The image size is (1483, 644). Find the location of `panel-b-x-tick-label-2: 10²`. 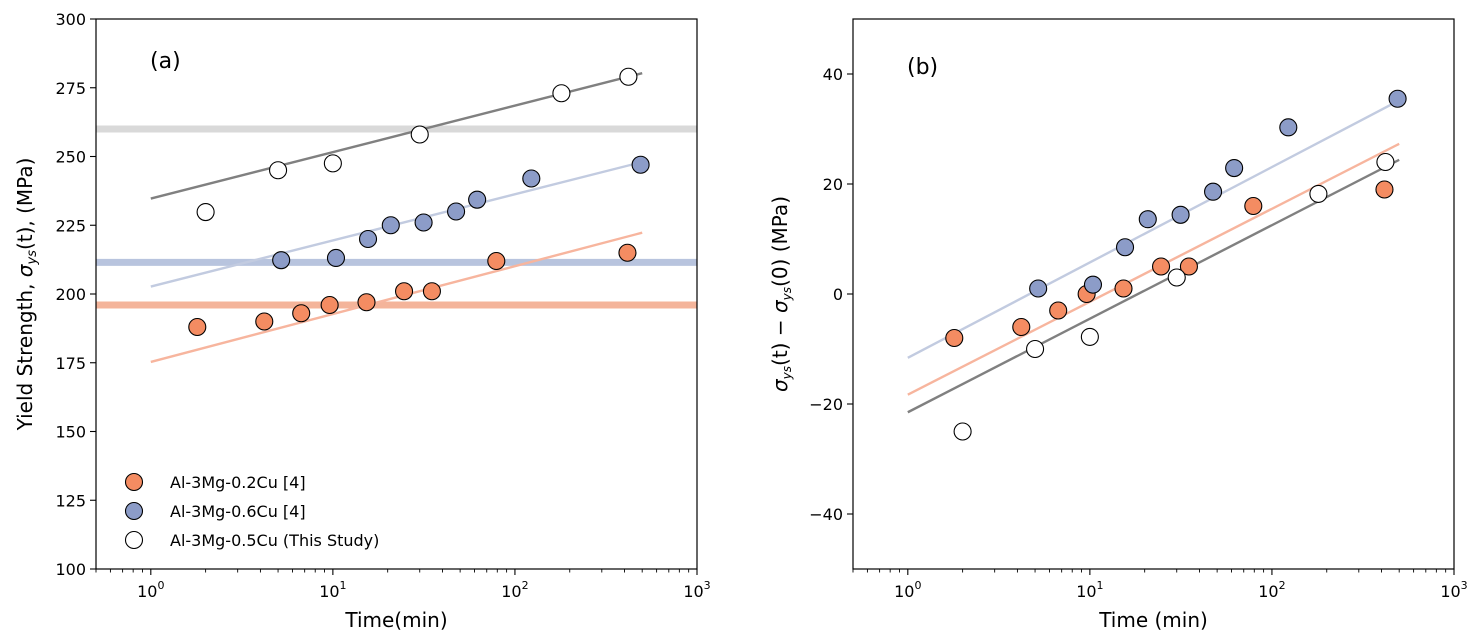

panel-b-x-tick-label-2: 10² is located at coordinates (1271, 590).